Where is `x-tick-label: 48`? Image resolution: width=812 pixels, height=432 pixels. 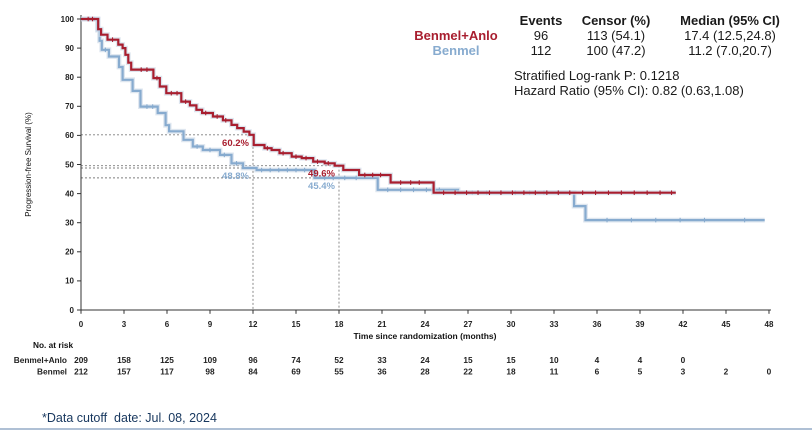
x-tick-label: 48 is located at coordinates (769, 324).